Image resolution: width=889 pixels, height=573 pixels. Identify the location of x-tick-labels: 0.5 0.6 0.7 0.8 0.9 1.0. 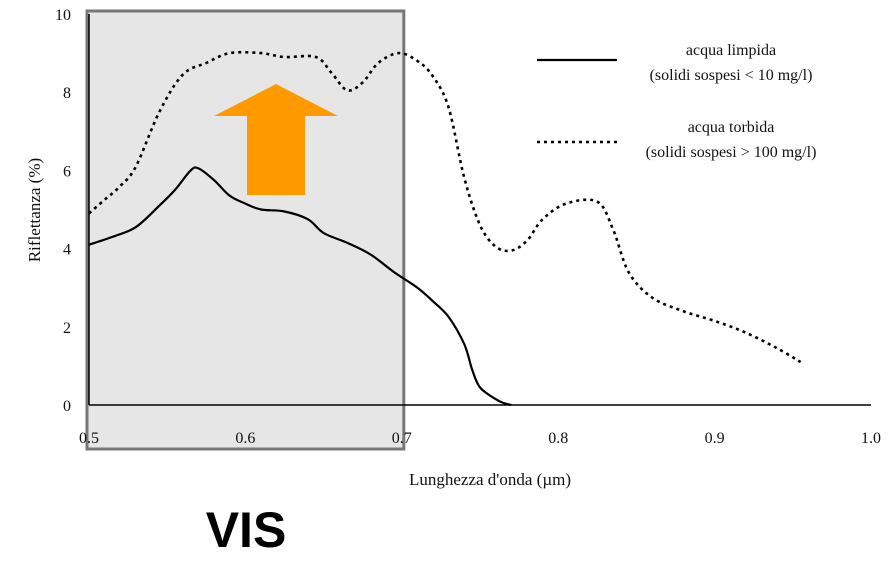
(480, 438).